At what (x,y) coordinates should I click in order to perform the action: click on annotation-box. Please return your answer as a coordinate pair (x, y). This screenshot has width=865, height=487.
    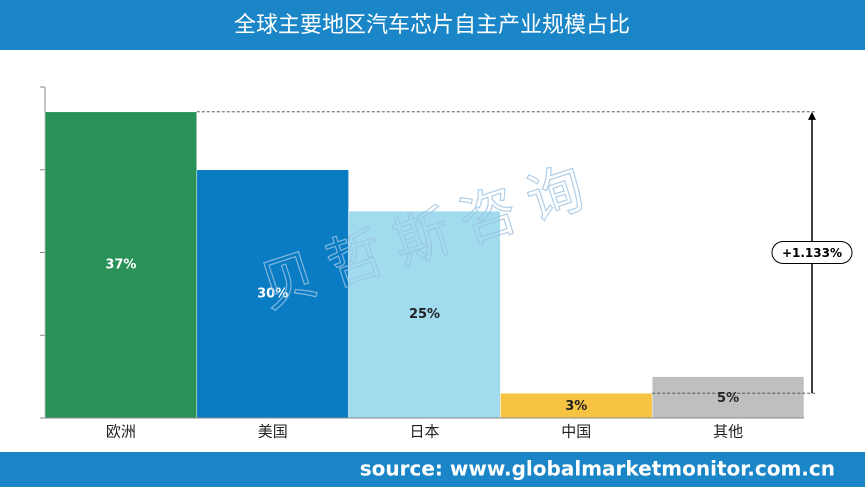
    Looking at the image, I should click on (812, 252).